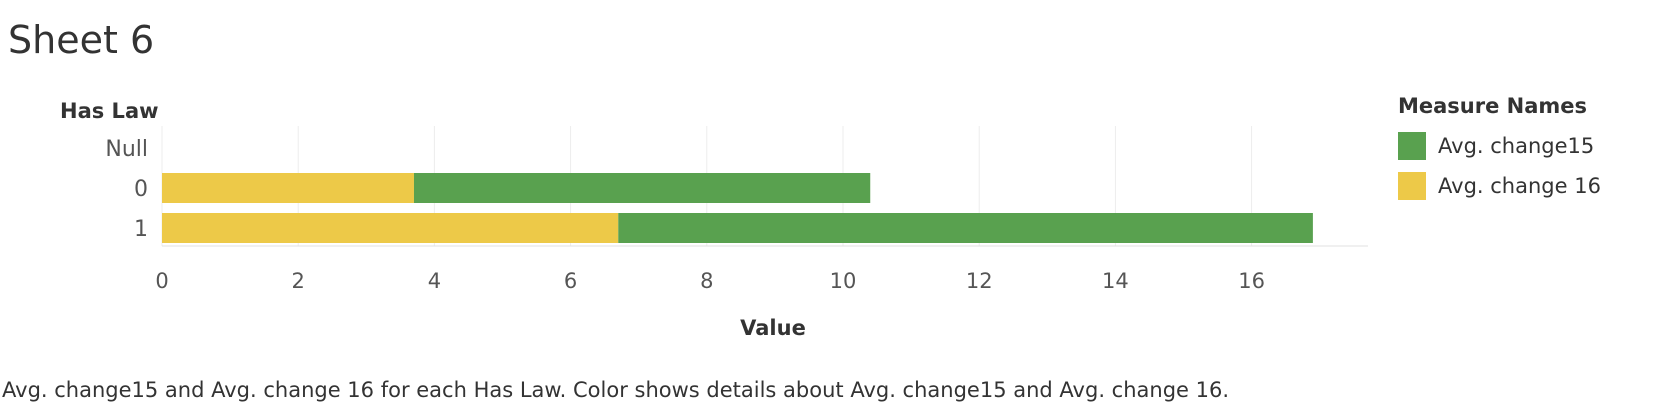 The width and height of the screenshot is (1664, 406). What do you see at coordinates (1412, 186) in the screenshot?
I see `legend-swatch-yellow` at bounding box center [1412, 186].